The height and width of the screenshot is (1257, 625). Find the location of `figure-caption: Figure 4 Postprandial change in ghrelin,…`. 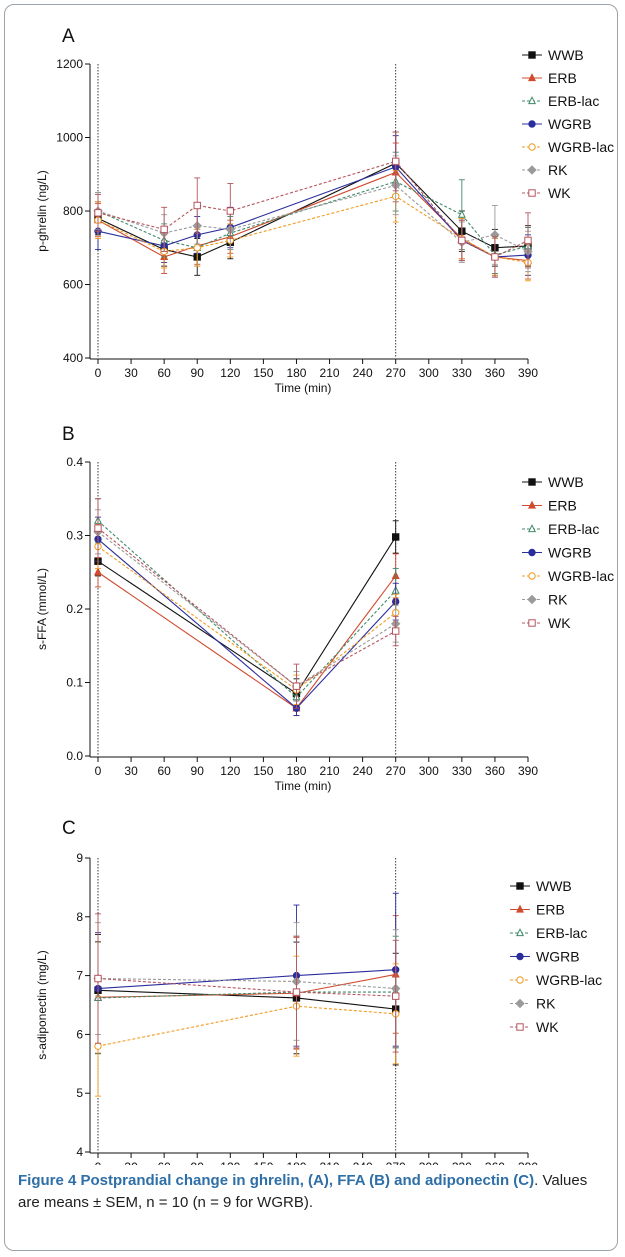

figure-caption: Figure 4 Postprandial change in ghrelin,… is located at coordinates (313, 1192).